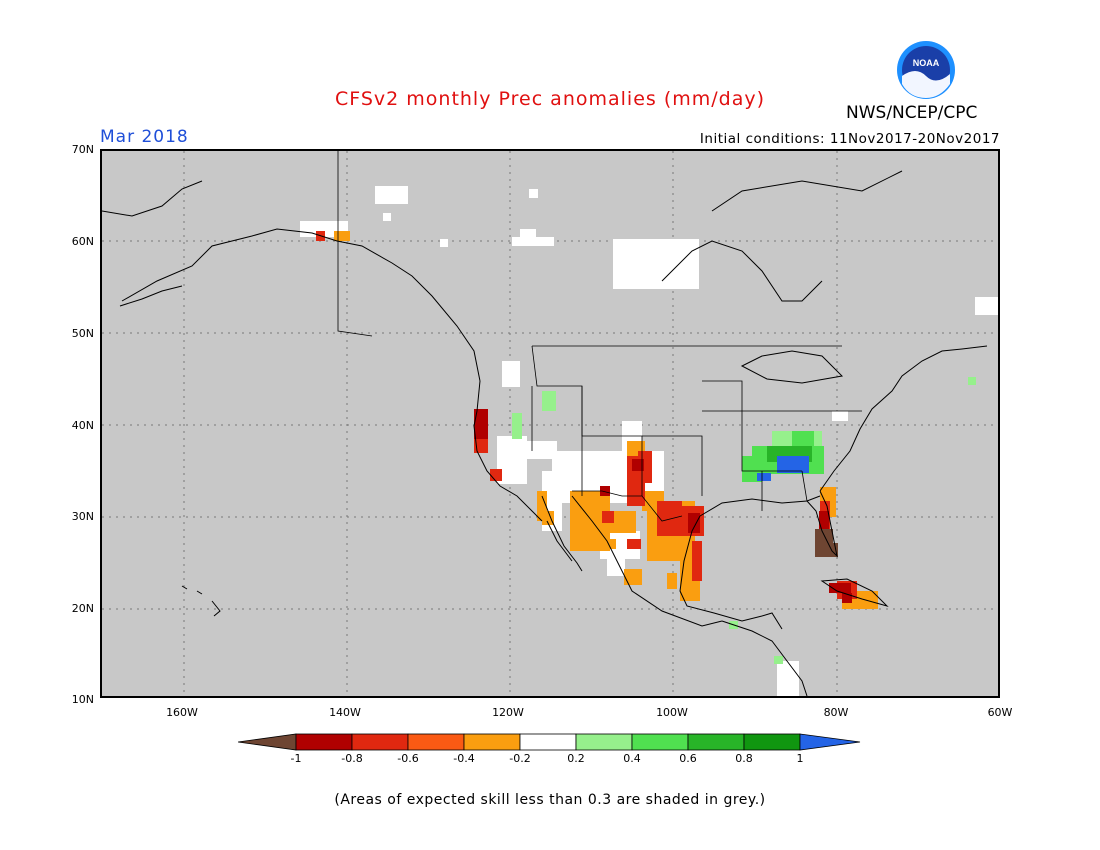 This screenshot has width=1100, height=850. Describe the element at coordinates (830, 742) in the screenshot. I see `colorbar-upper-arrow` at that location.